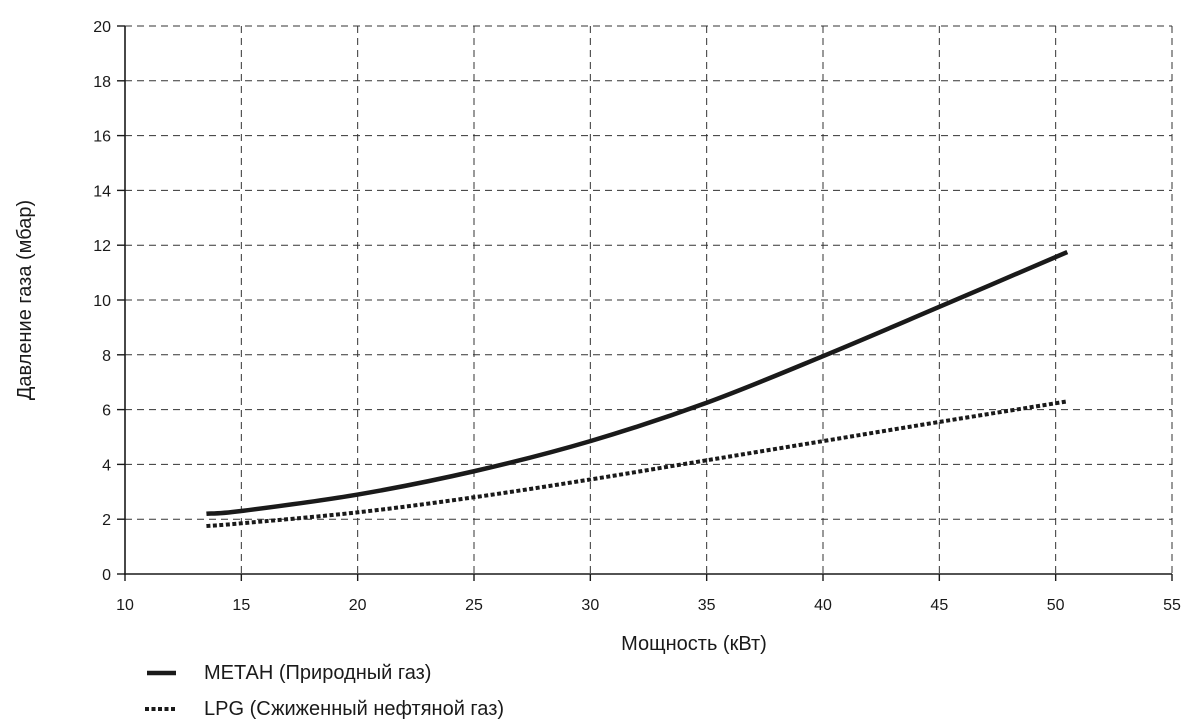 The width and height of the screenshot is (1189, 727). What do you see at coordinates (102, 191) in the screenshot?
I see `y-tick-label: 14` at bounding box center [102, 191].